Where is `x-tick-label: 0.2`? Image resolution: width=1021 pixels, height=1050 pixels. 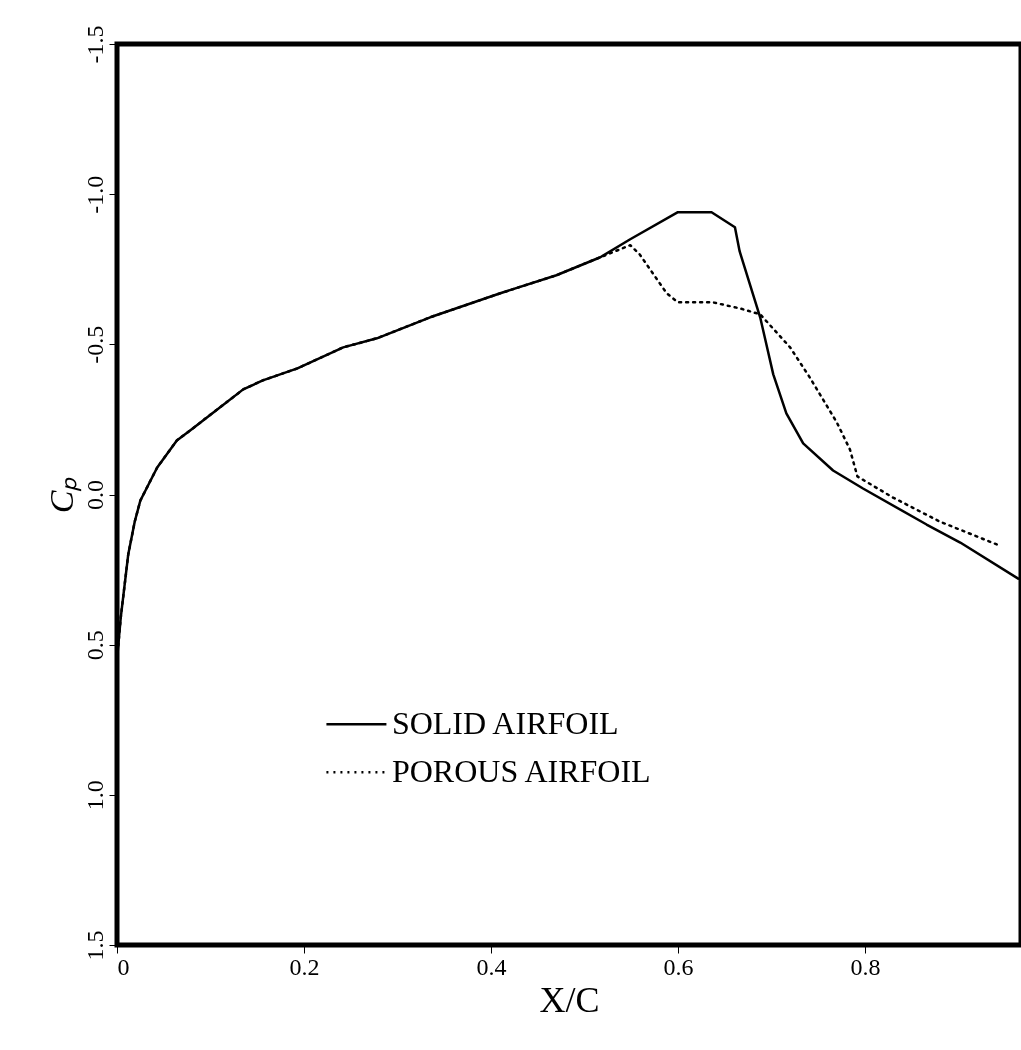 x-tick-label: 0.2 is located at coordinates (304, 966).